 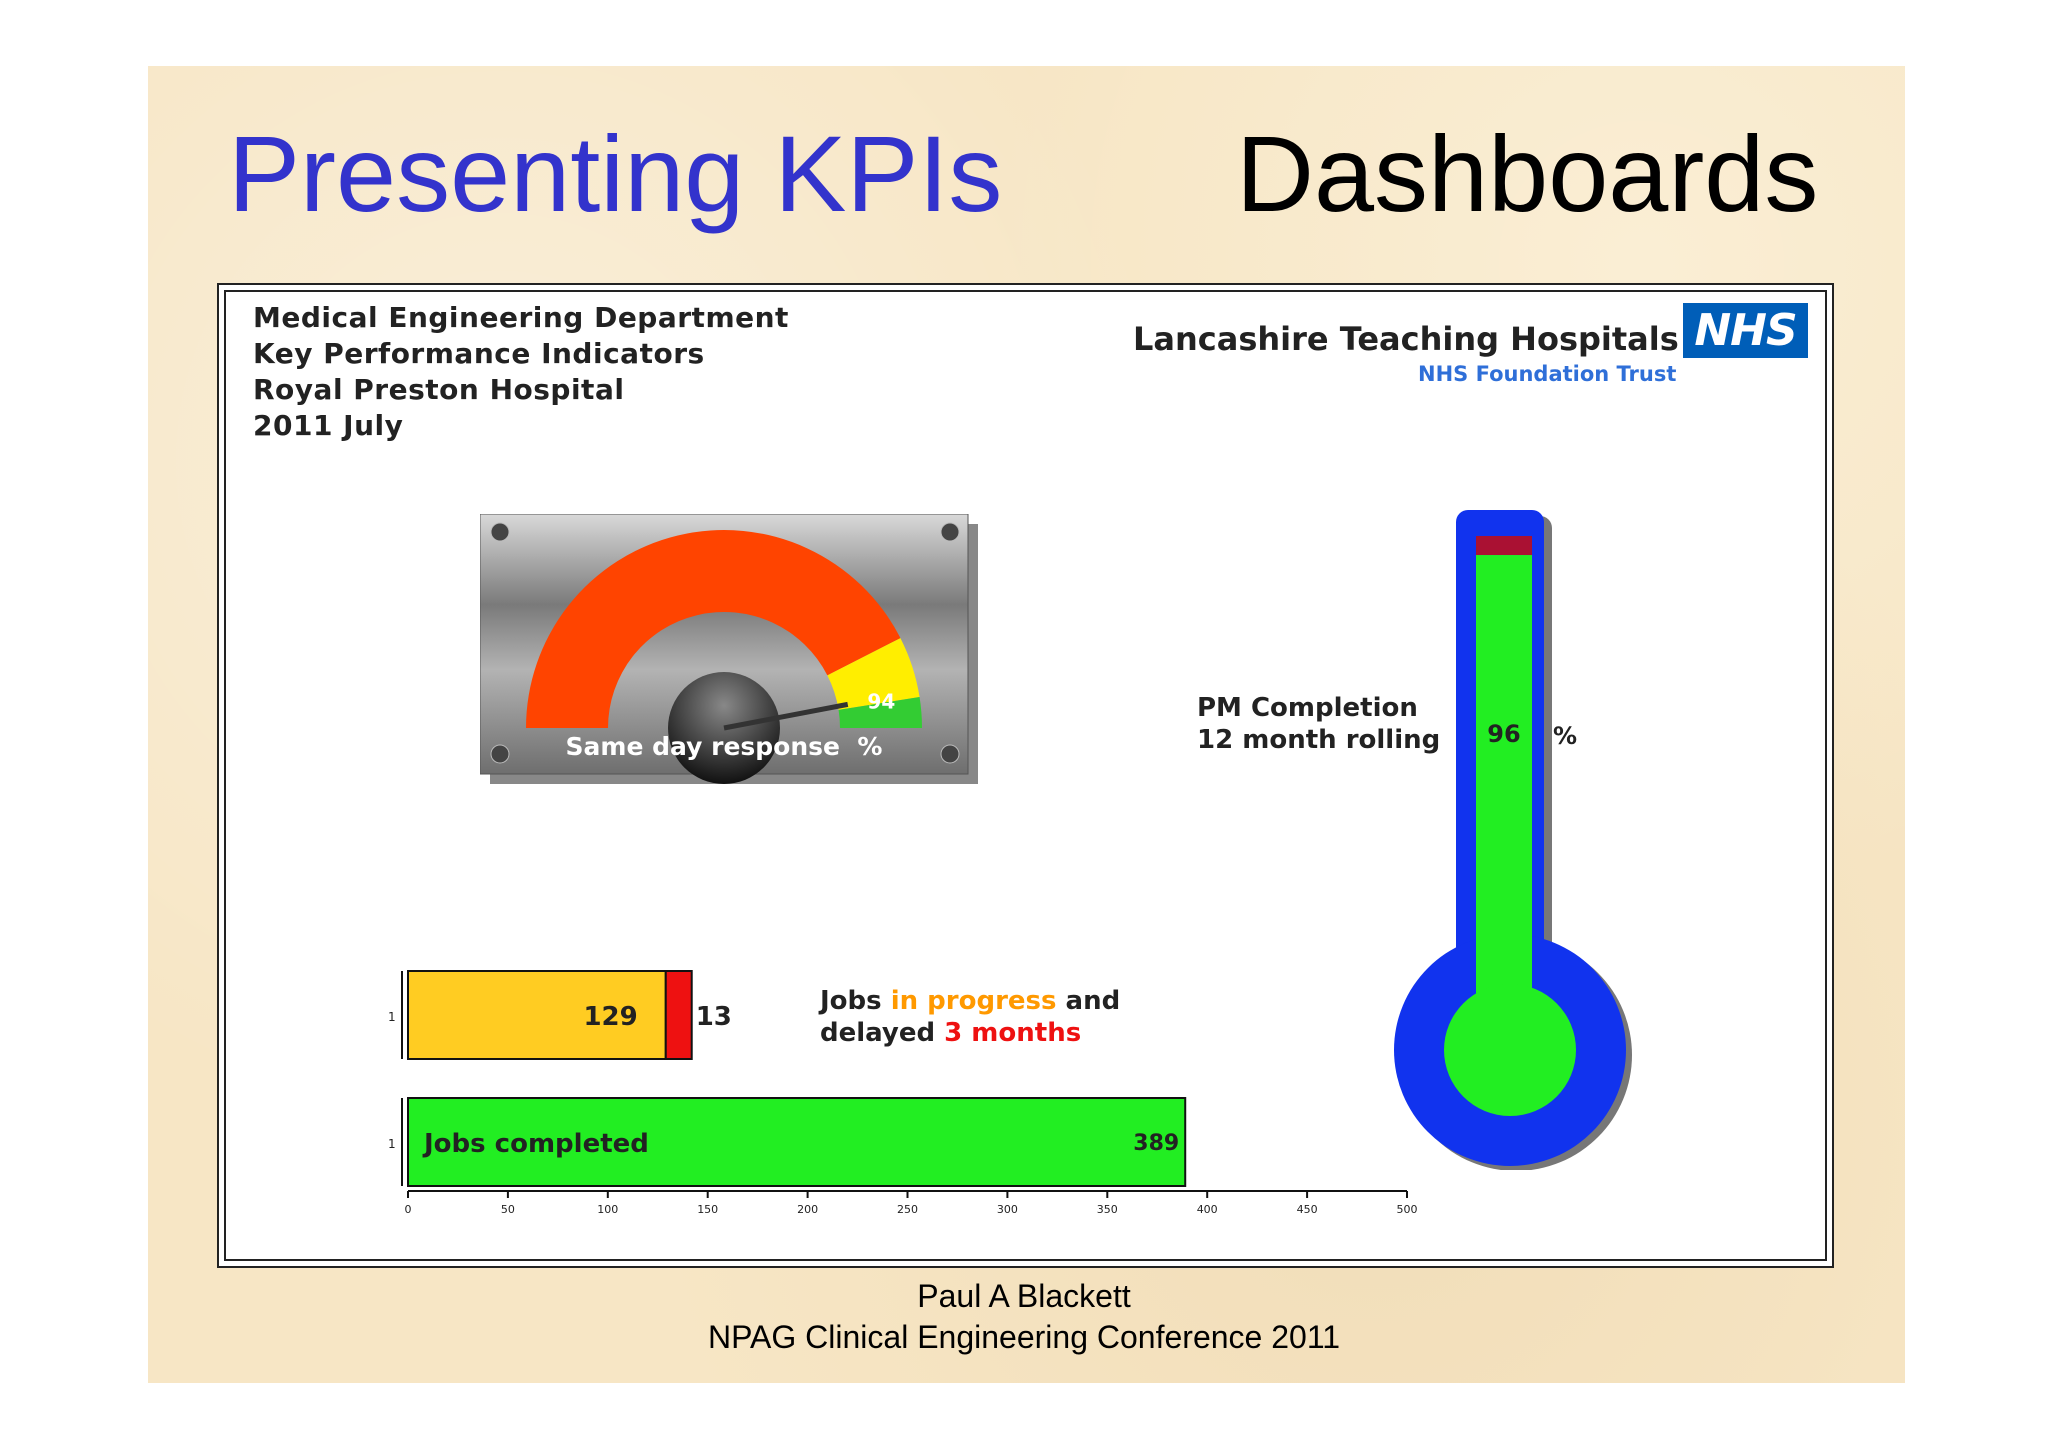 I want to click on jobs-text: Jobs, so click(x=855, y=1001).